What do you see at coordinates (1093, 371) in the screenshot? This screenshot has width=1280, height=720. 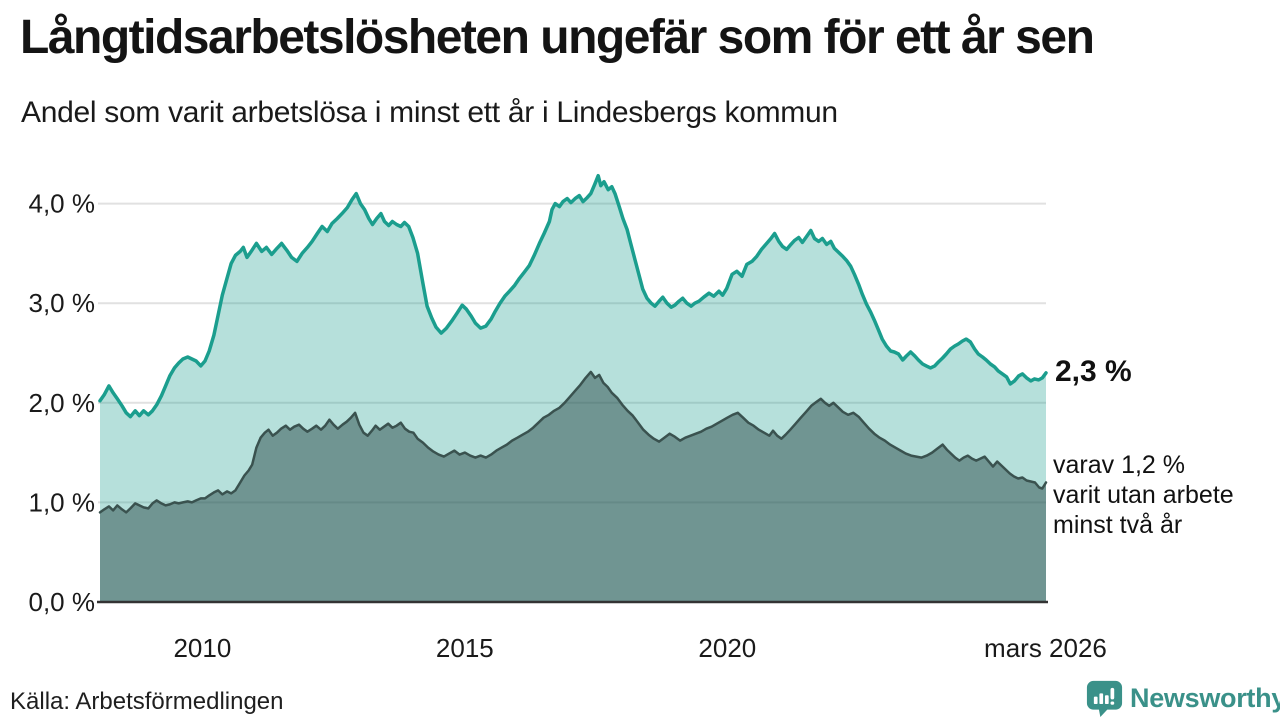 I see `latest-value-label: 2,3 %` at bounding box center [1093, 371].